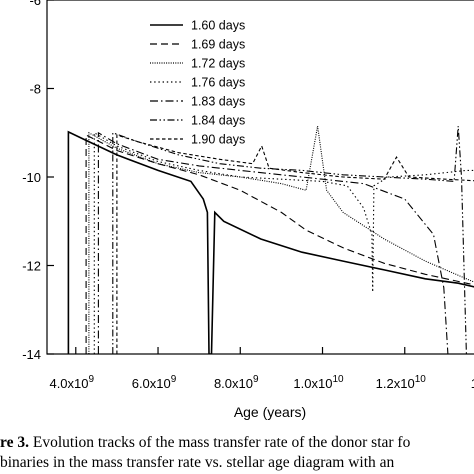 The width and height of the screenshot is (474, 474). I want to click on caption-figure-label: re 3., so click(14, 442).